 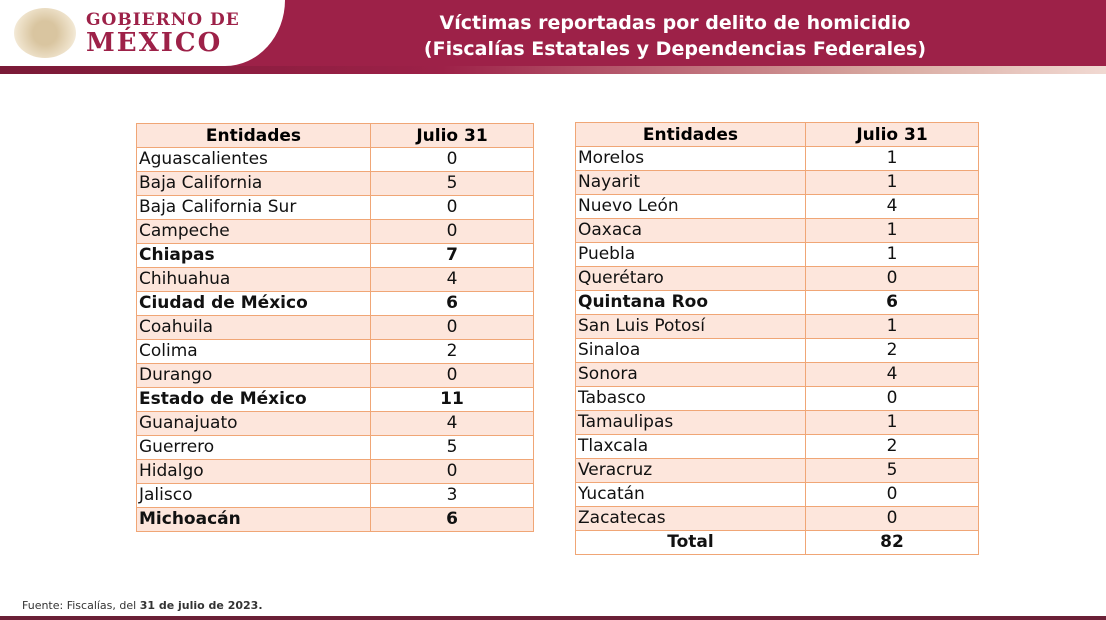 I want to click on table-row: Hidalgo 0, so click(x=335, y=471).